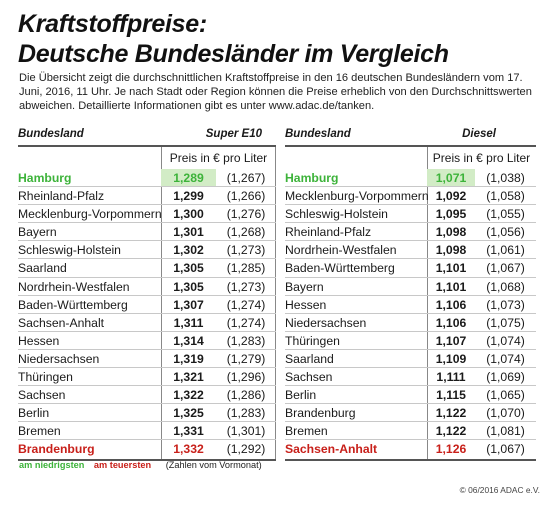  I want to click on state-name: Baden-Württemberg, so click(73, 304).